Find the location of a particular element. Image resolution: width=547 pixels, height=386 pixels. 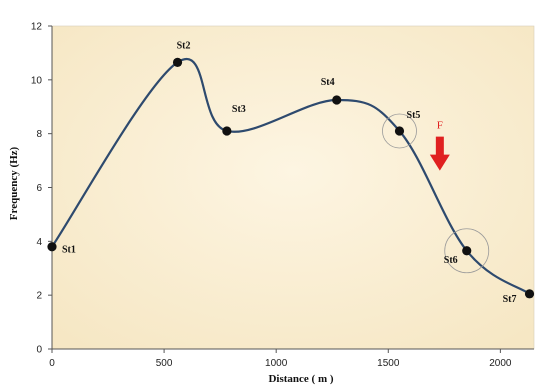

point-label-st2: St2 is located at coordinates (184, 45).